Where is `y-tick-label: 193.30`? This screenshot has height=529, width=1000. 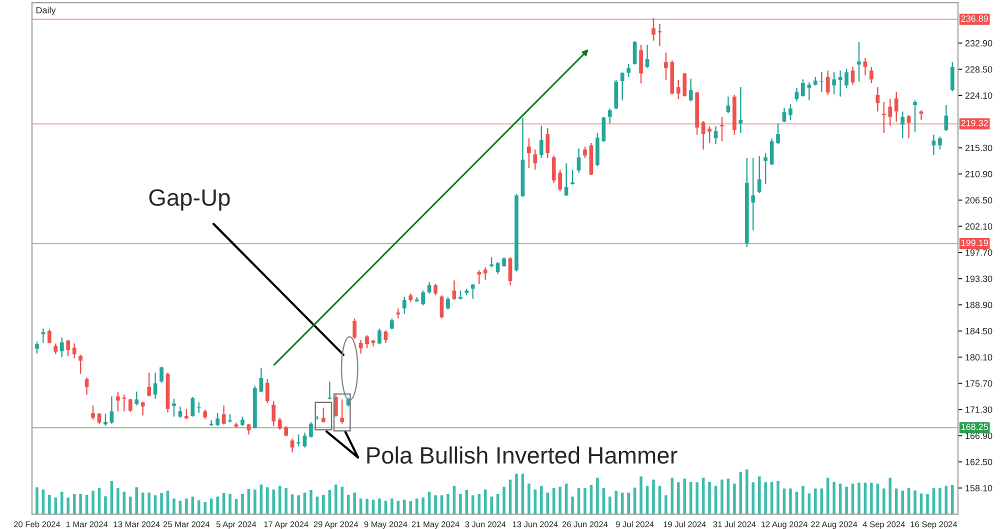
y-tick-label: 193.30 is located at coordinates (979, 279).